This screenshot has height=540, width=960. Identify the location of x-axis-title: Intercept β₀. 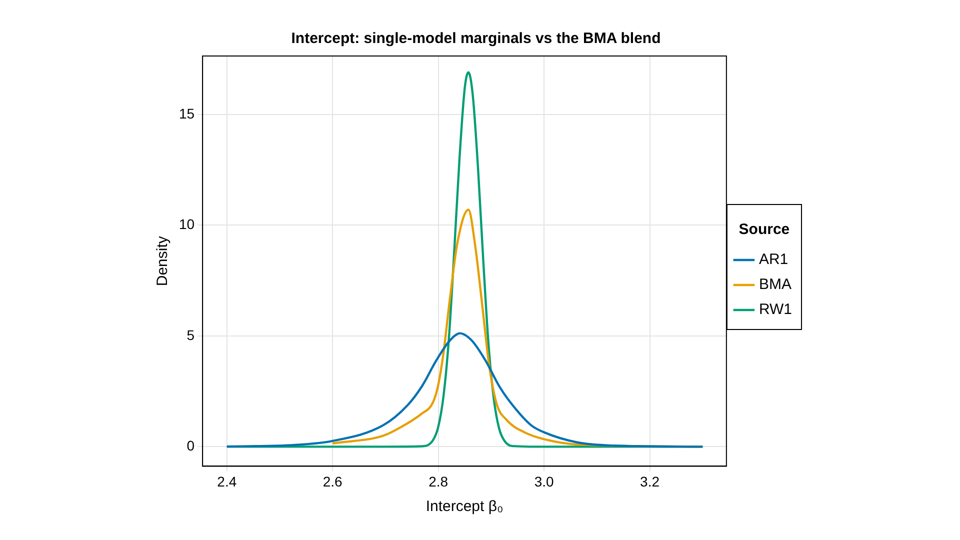
(465, 507).